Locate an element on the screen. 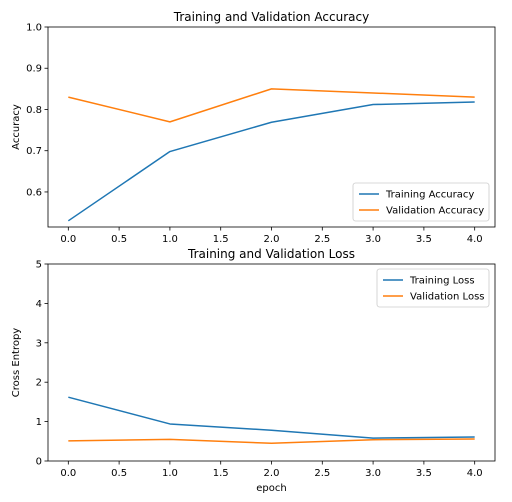 This screenshot has width=512, height=502. y-tick-label: 0 is located at coordinates (39, 462).